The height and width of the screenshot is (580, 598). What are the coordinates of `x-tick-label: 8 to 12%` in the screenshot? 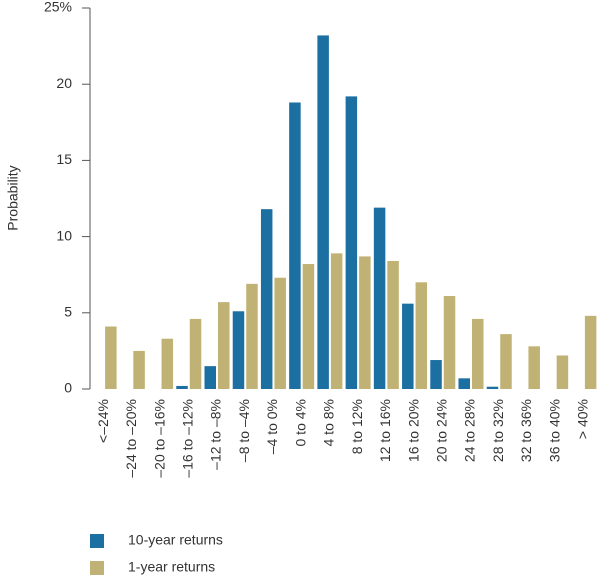 It's located at (357, 426).